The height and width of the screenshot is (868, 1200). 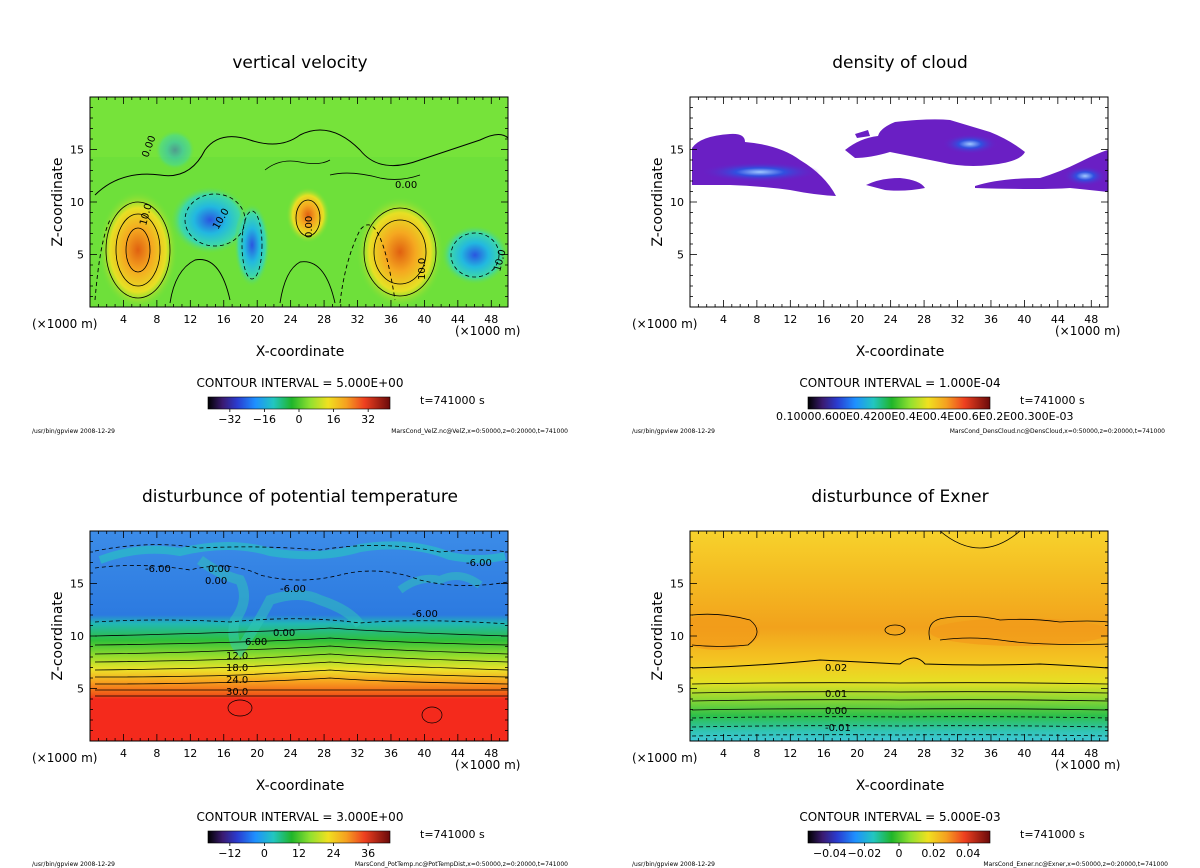 What do you see at coordinates (899, 383) in the screenshot?
I see `contour-interval: CONTOUR INTERVAL = 1.000E-04` at bounding box center [899, 383].